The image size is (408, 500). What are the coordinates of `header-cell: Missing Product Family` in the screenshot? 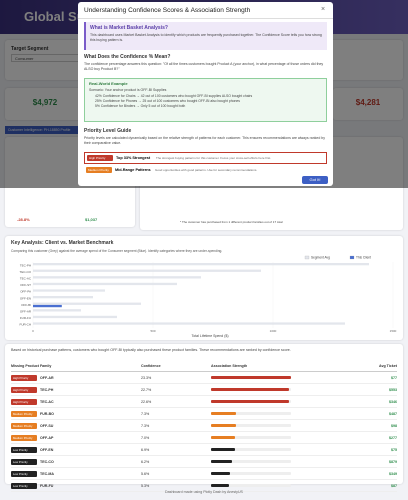 It's located at (31, 365).